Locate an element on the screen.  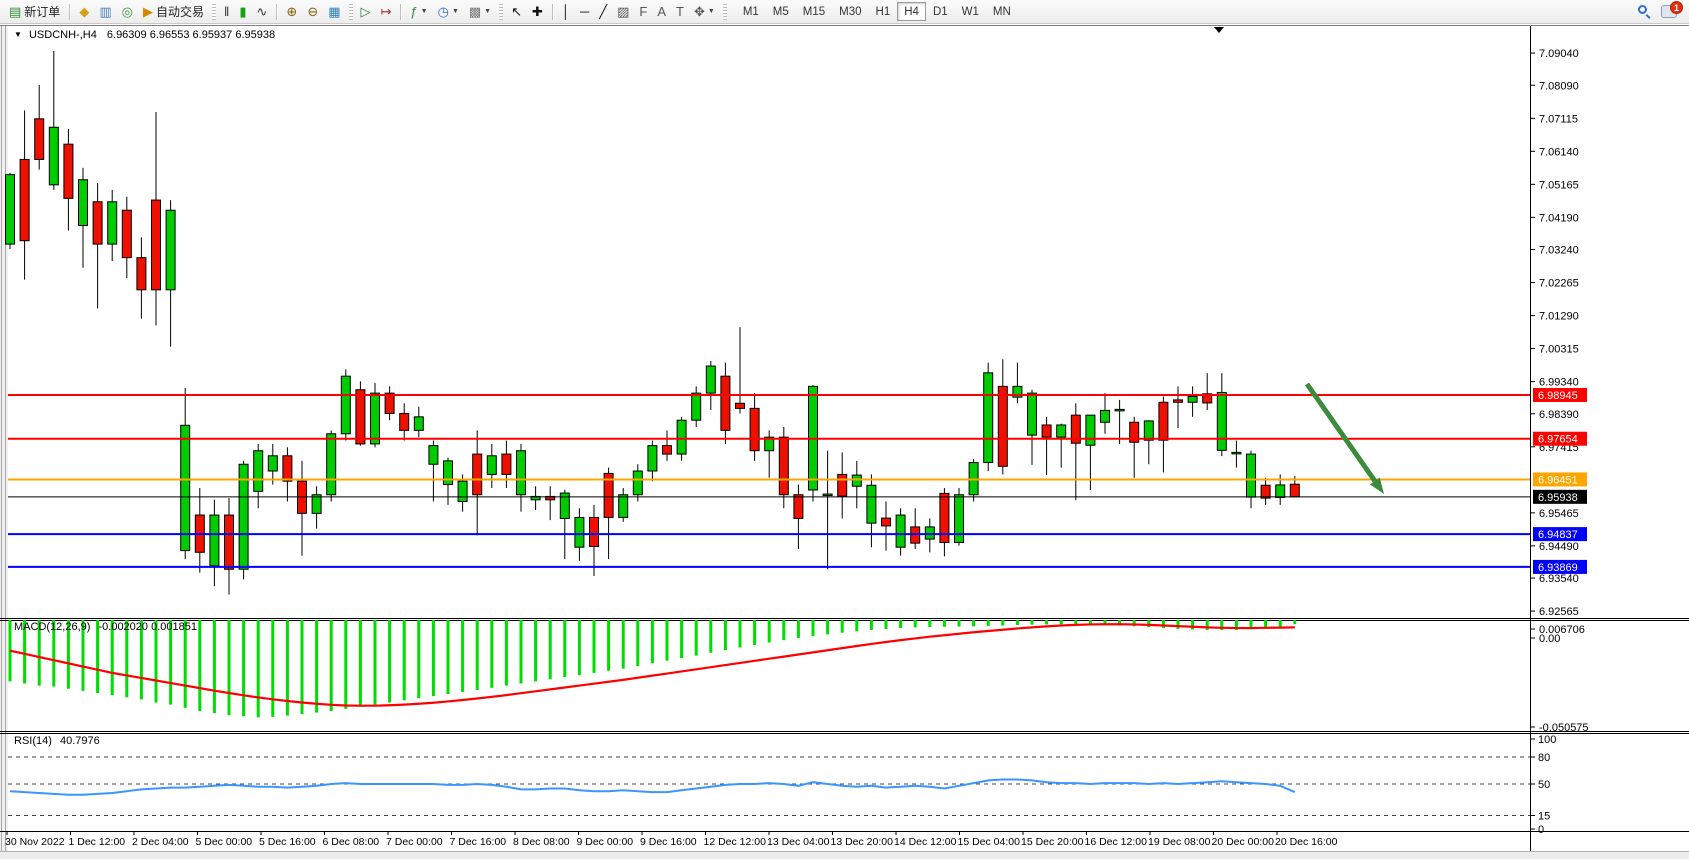
time-axis-label: 20 Dec 16:00 is located at coordinates (1306, 842).